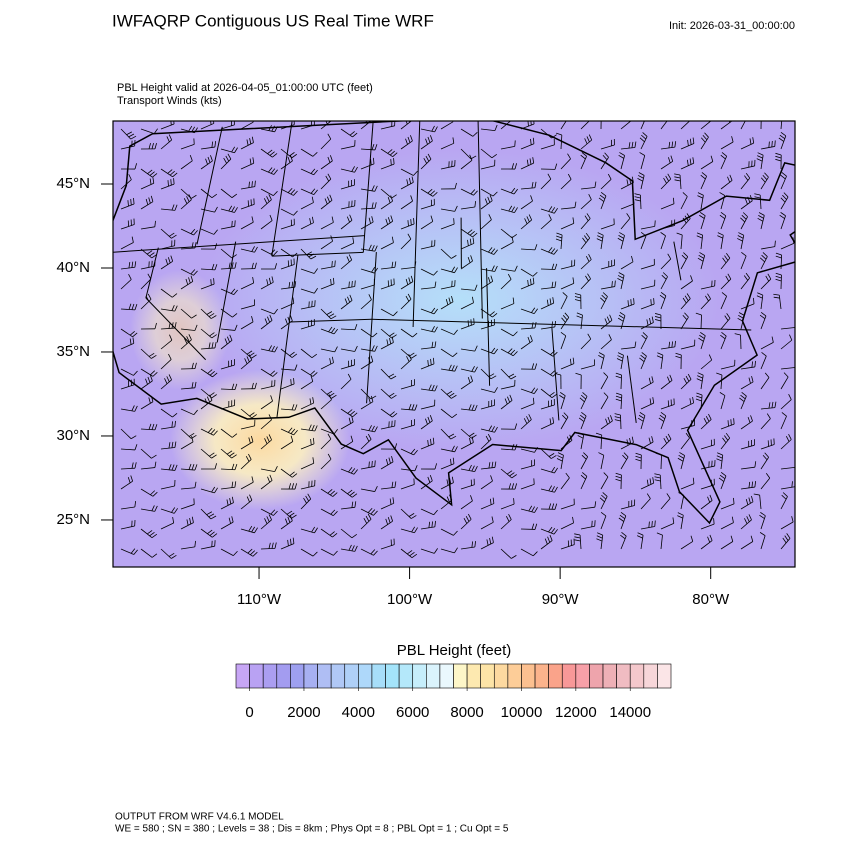 The width and height of the screenshot is (850, 855). Describe the element at coordinates (561, 599) in the screenshot. I see `lon-tick-label: 90°W` at that location.